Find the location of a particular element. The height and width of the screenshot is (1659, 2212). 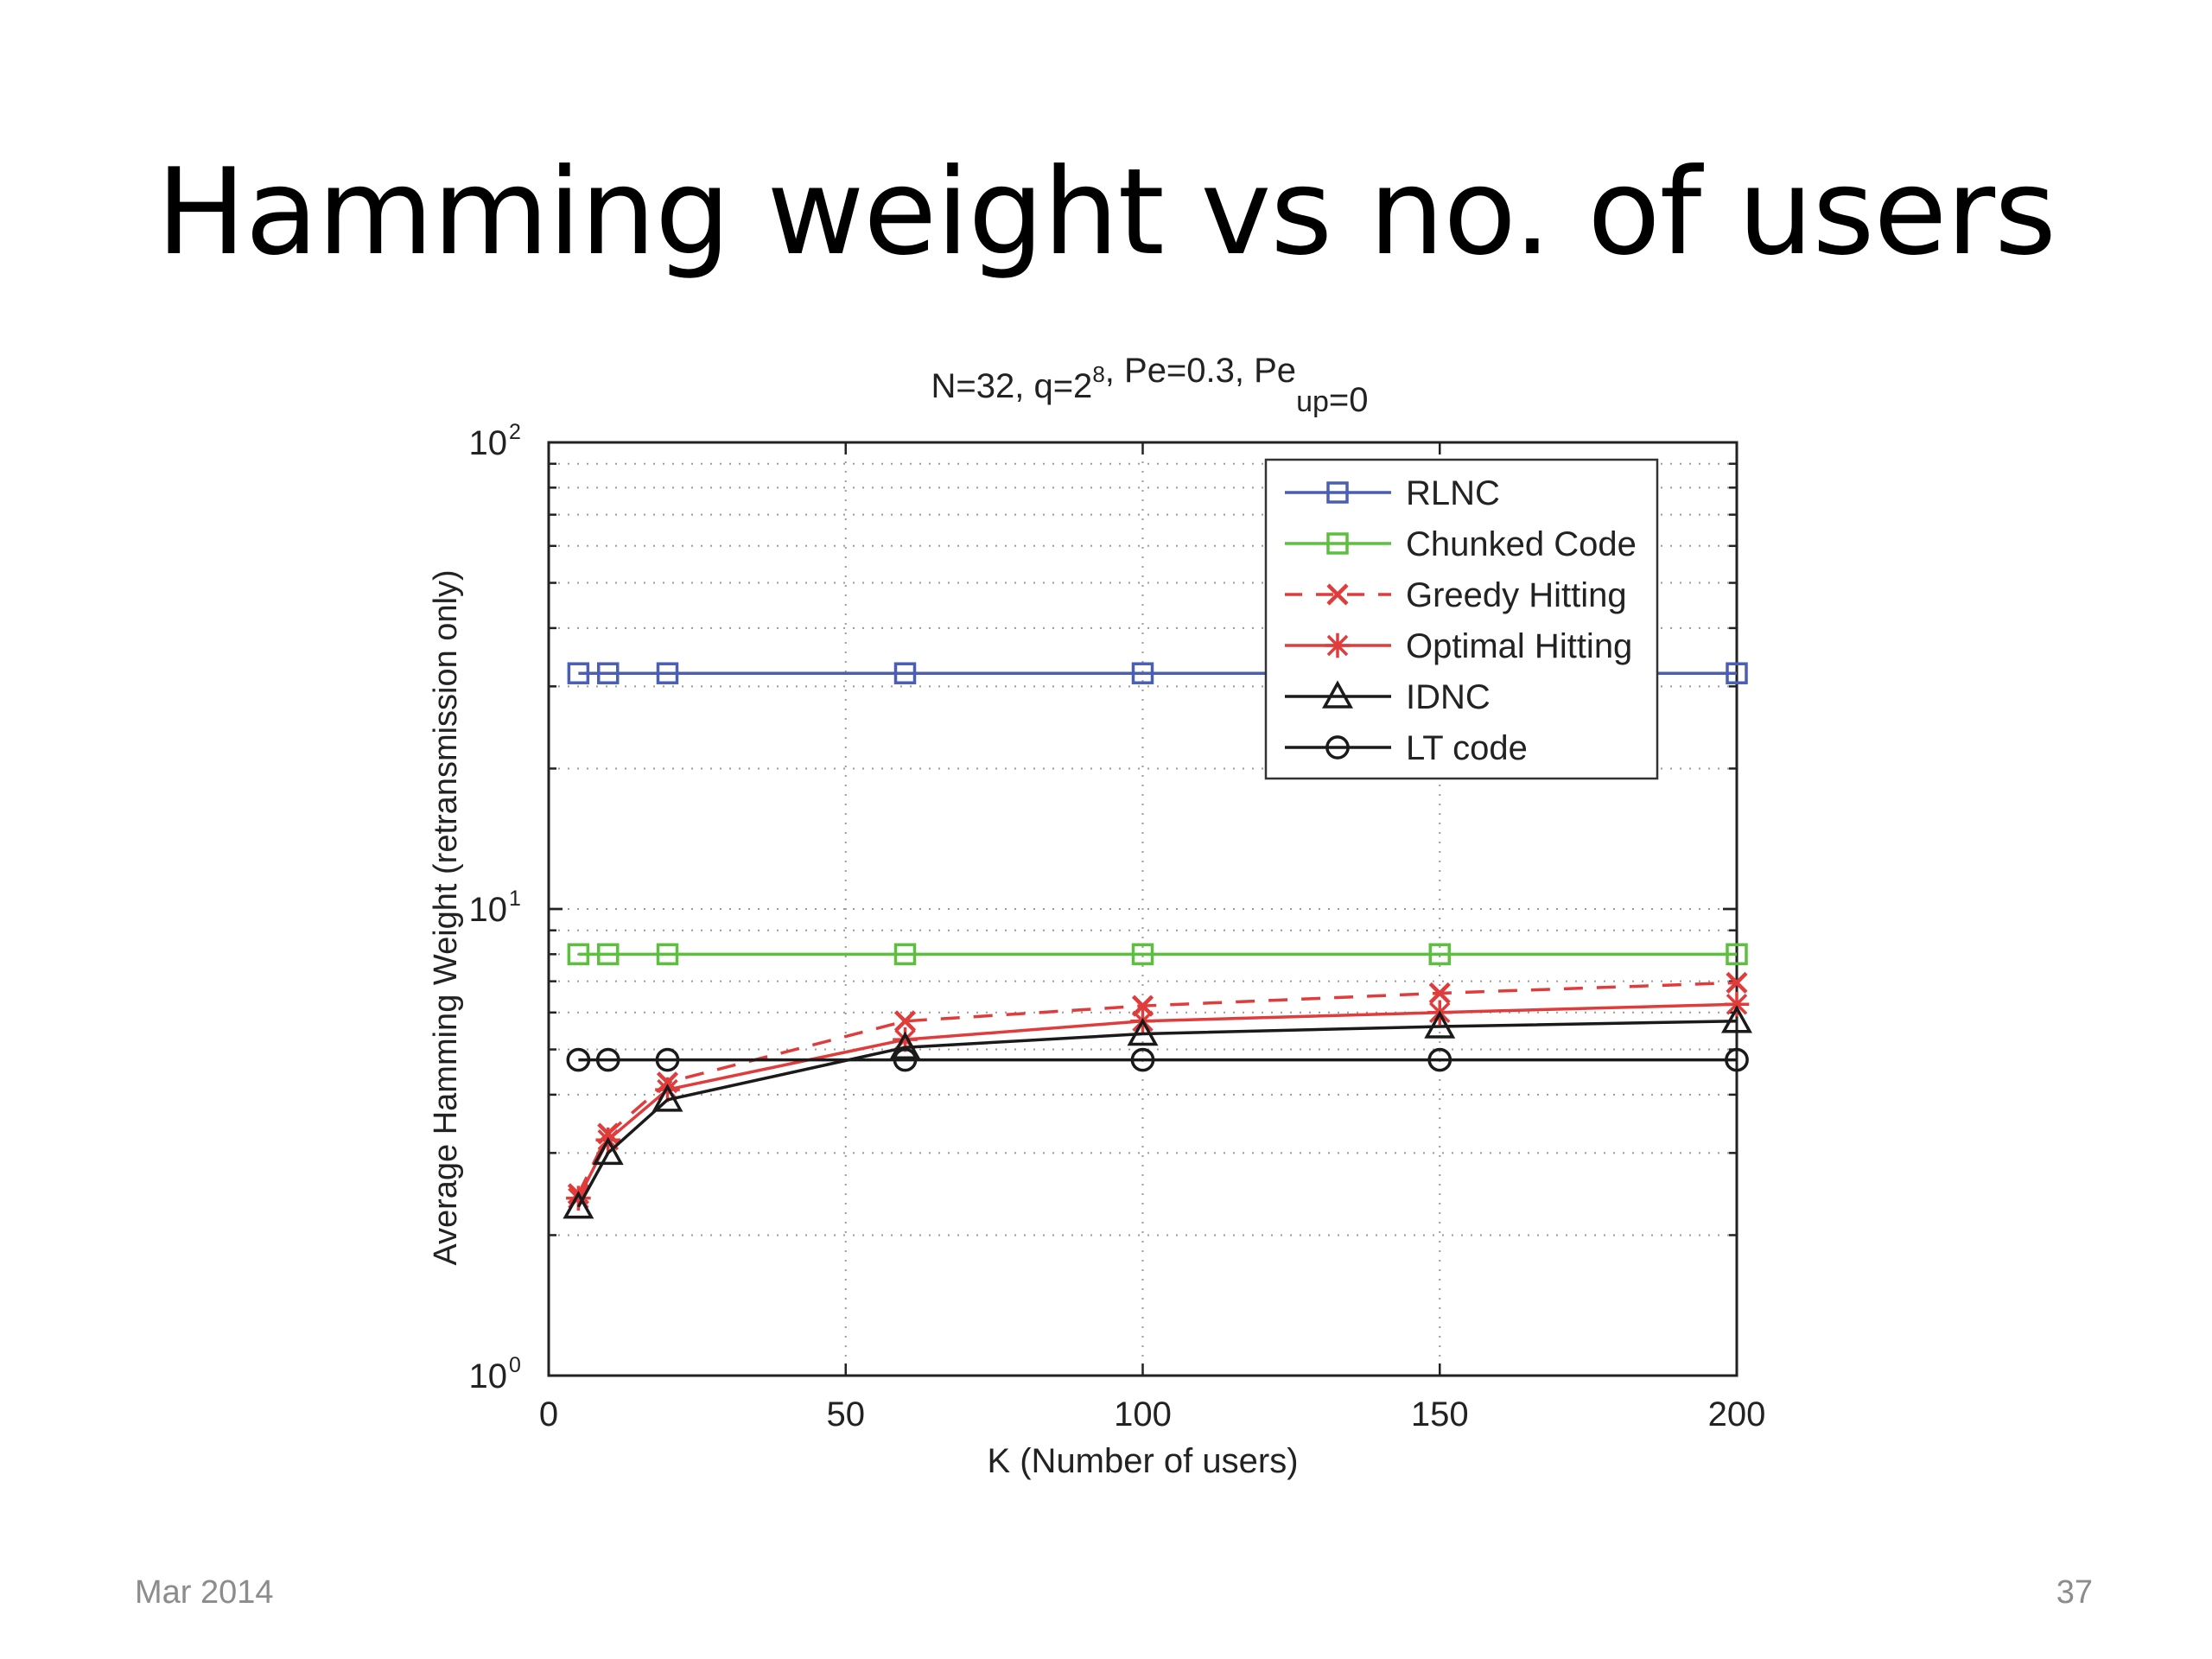

footer-date: Mar 2014 is located at coordinates (204, 1592).